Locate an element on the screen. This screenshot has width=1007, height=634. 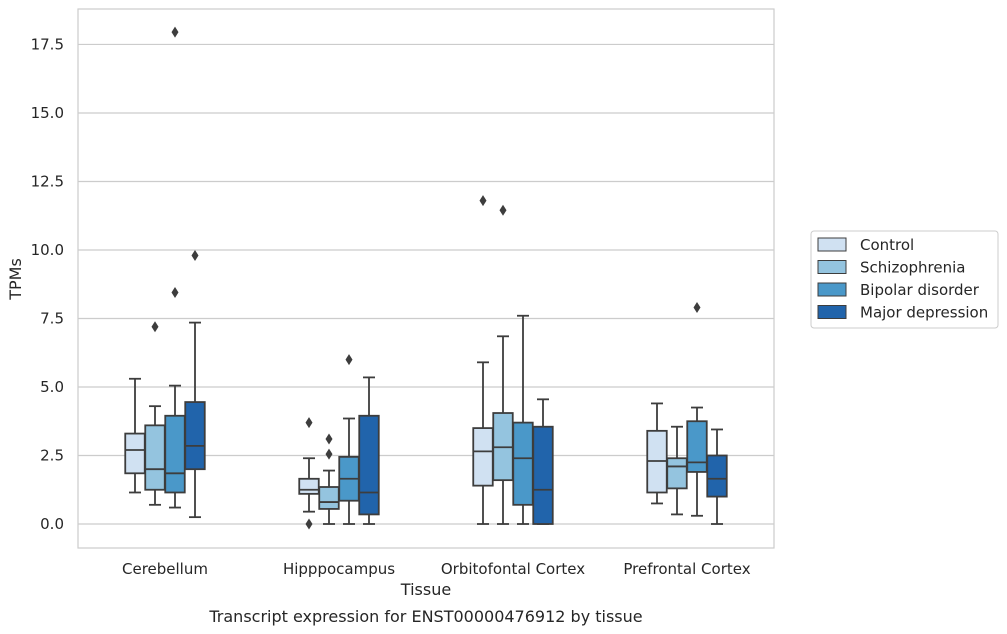
y-tick-label: 2.5 is located at coordinates (52, 455).